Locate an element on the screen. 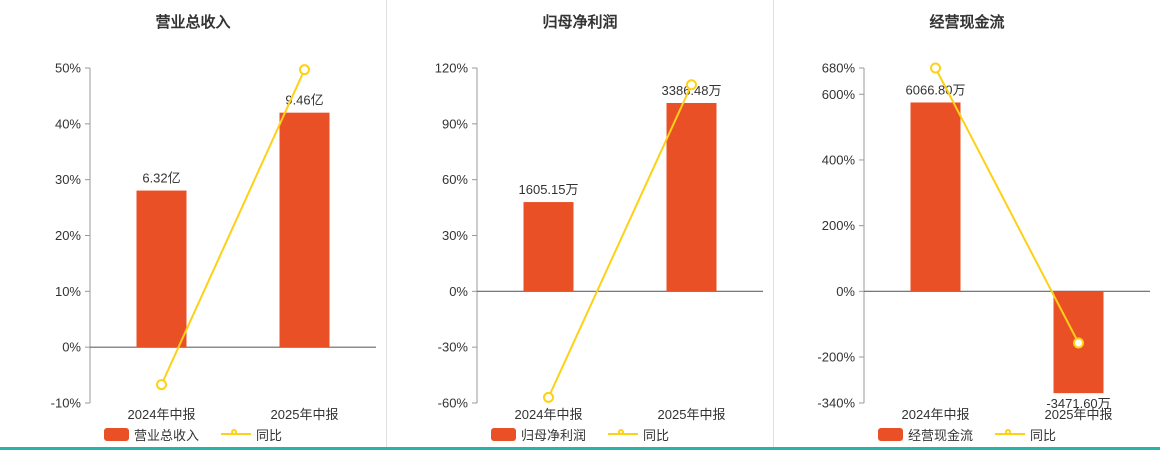 The image size is (1160, 450). legend-item-net-profit-bar: 归母净利润 is located at coordinates (538, 434).